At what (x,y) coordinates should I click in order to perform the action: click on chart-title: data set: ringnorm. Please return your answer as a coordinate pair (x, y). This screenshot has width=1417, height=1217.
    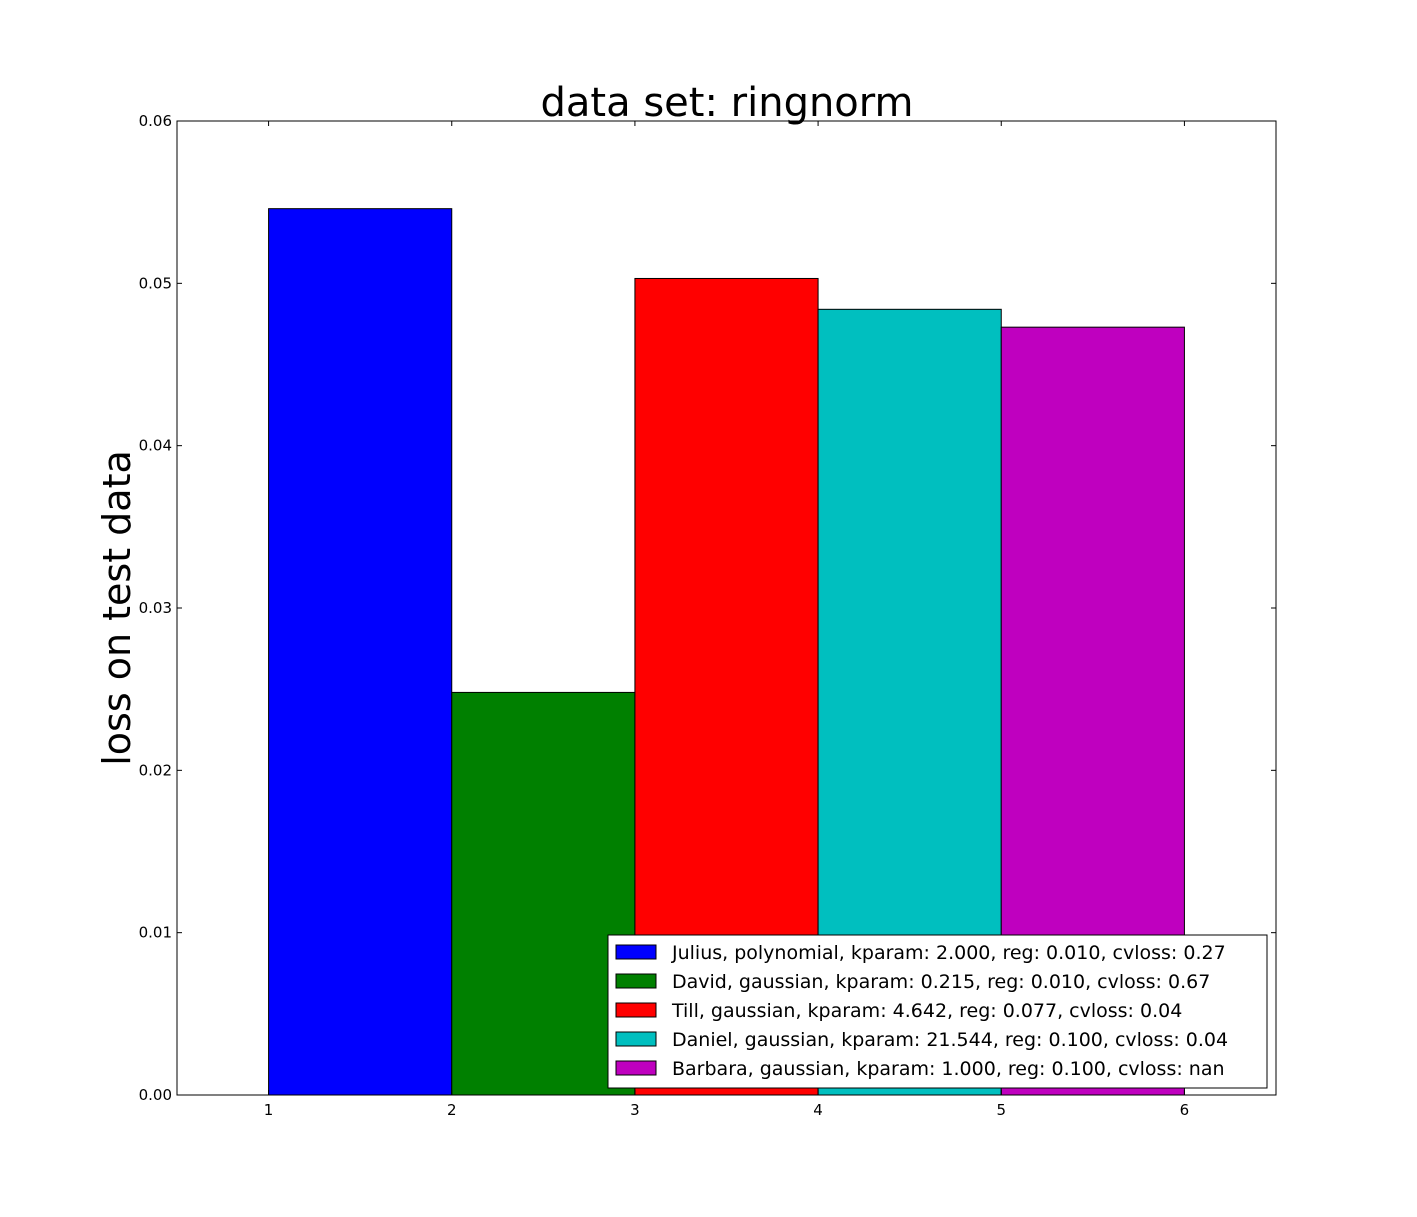
    Looking at the image, I should click on (727, 103).